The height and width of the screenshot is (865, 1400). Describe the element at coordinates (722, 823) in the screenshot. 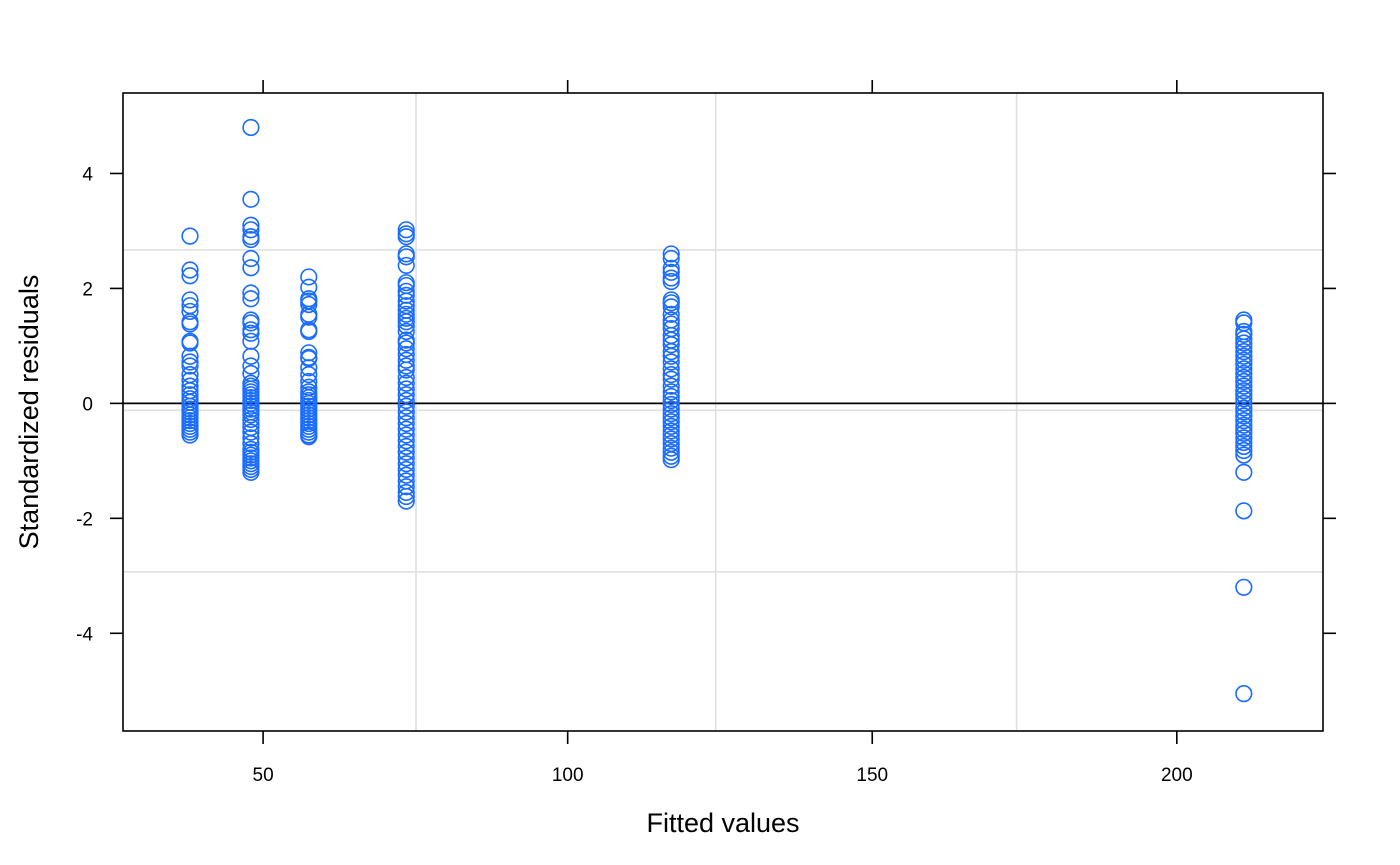

I see `x-axis-title: Fitted values` at that location.